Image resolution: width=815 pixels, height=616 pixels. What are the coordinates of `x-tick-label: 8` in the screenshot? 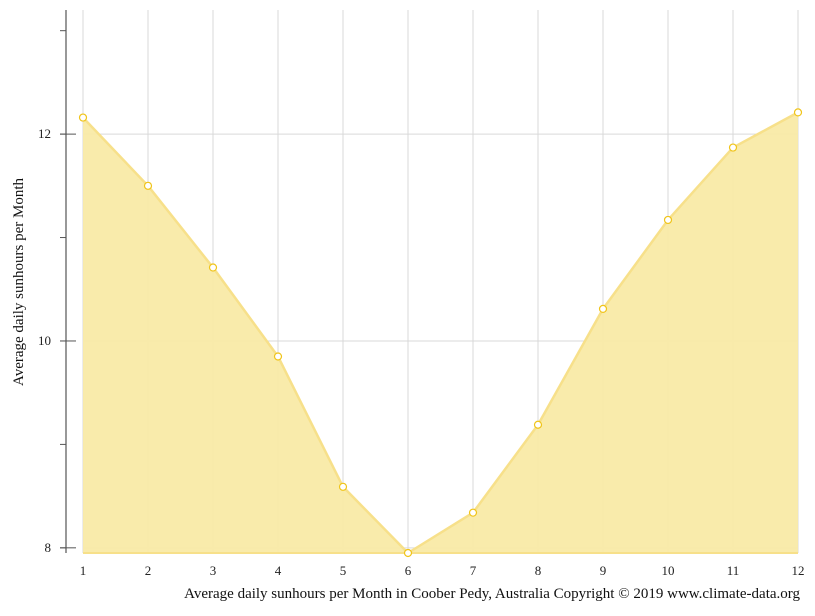 It's located at (538, 570).